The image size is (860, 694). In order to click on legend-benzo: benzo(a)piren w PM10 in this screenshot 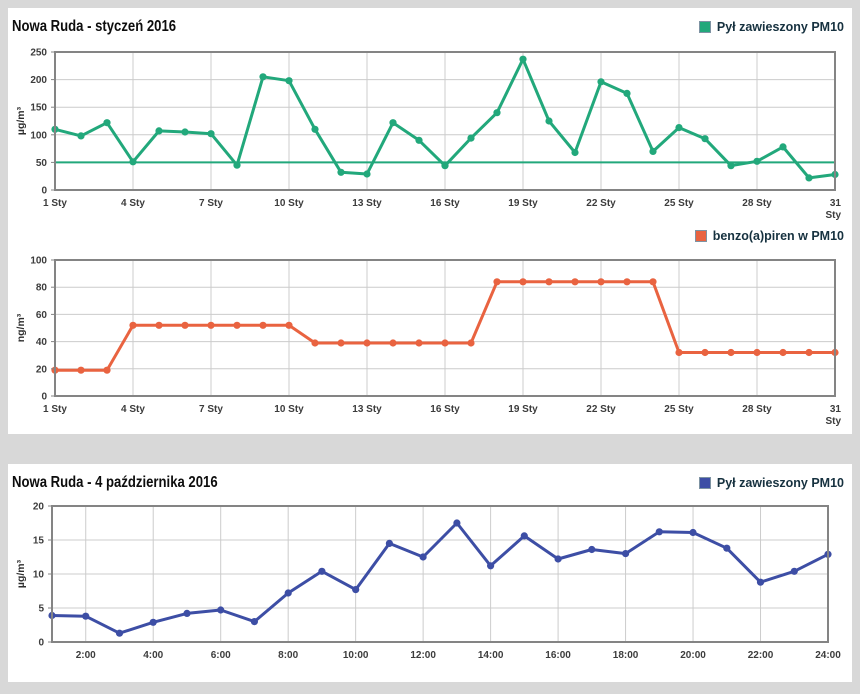, I will do `click(769, 236)`.